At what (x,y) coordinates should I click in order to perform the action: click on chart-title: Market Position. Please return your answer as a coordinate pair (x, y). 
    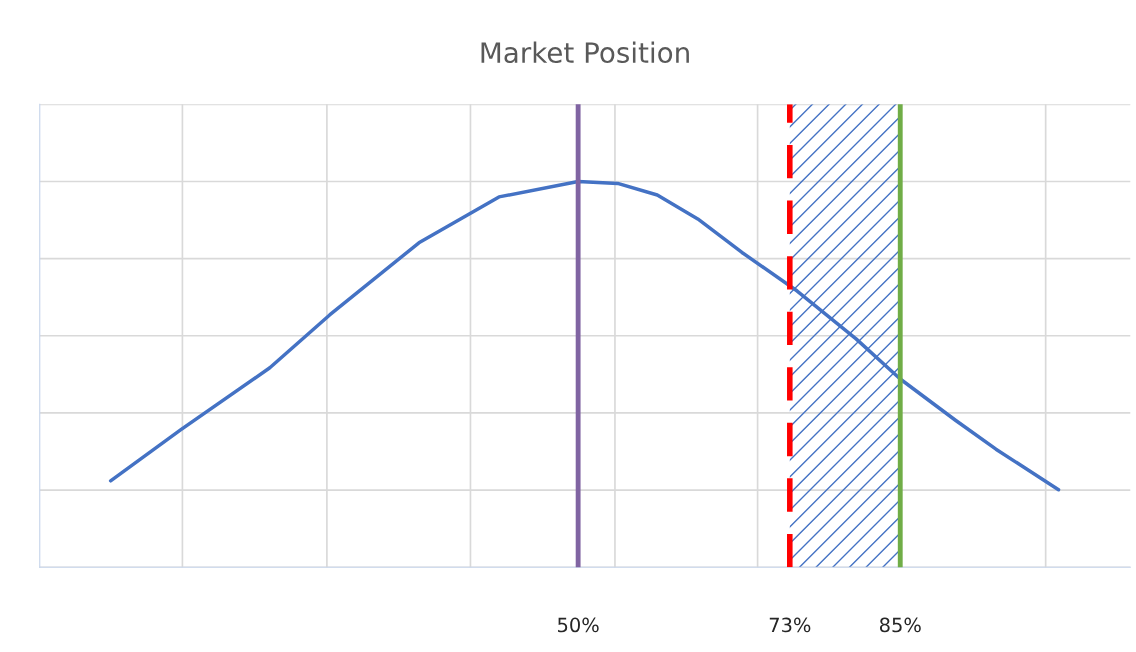
    Looking at the image, I should click on (585, 52).